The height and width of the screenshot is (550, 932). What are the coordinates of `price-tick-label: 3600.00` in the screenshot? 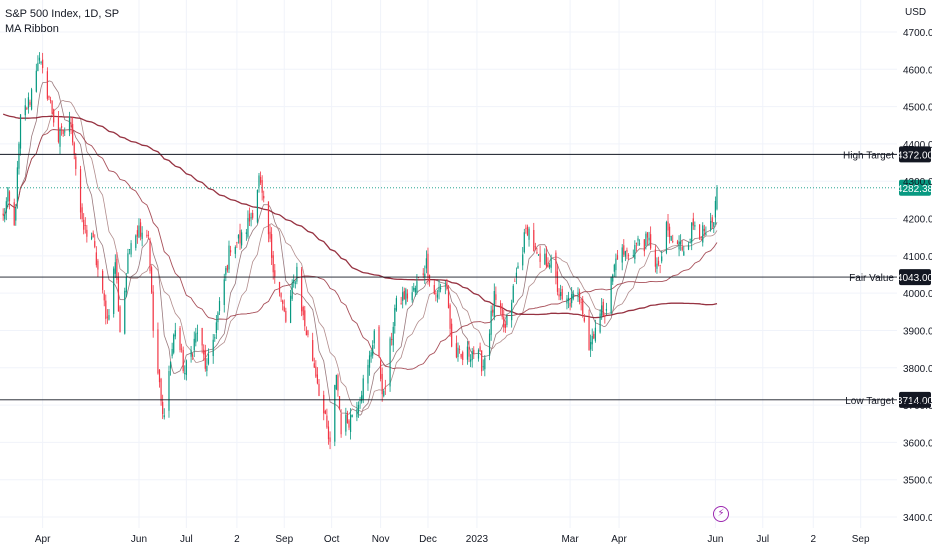 It's located at (917, 443).